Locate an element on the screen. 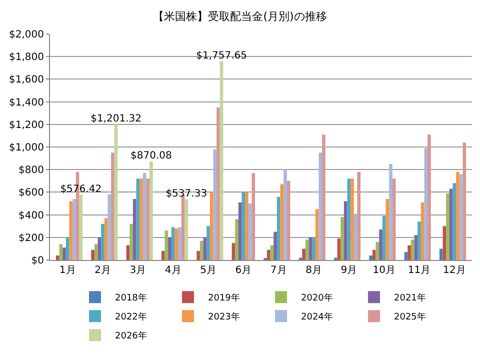  y-tick-label: $1,200 is located at coordinates (26, 125).